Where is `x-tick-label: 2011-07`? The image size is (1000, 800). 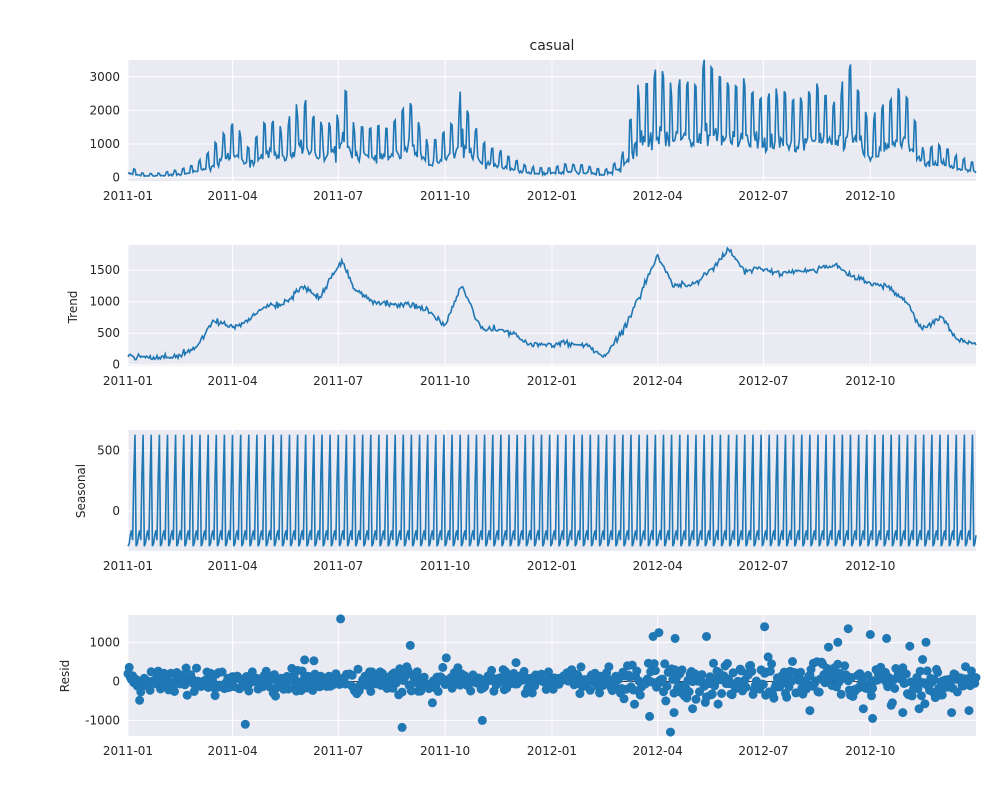
x-tick-label: 2011-07 is located at coordinates (338, 381).